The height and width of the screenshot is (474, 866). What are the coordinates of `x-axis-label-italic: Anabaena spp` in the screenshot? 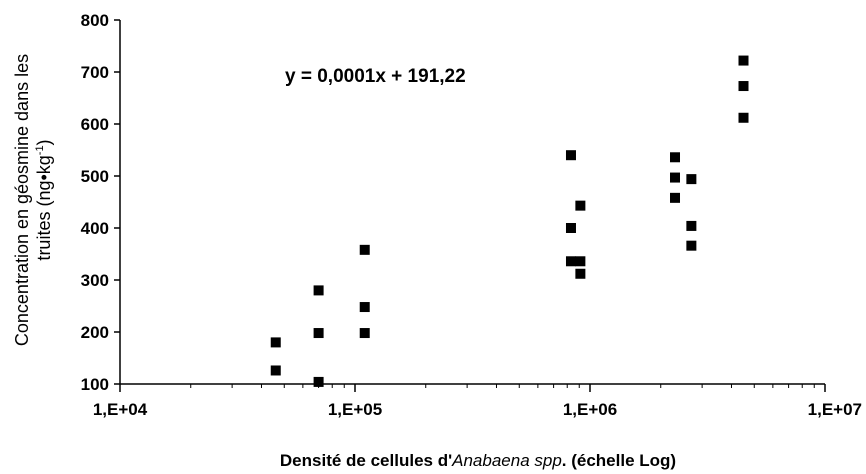 It's located at (506, 460).